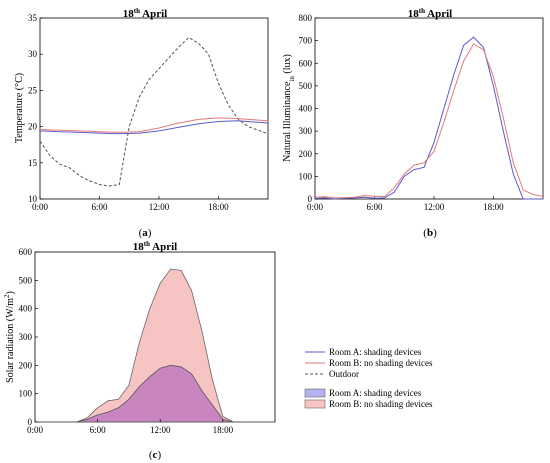  What do you see at coordinates (306, 131) in the screenshot?
I see `chart-b-ytick-label: 300` at bounding box center [306, 131].